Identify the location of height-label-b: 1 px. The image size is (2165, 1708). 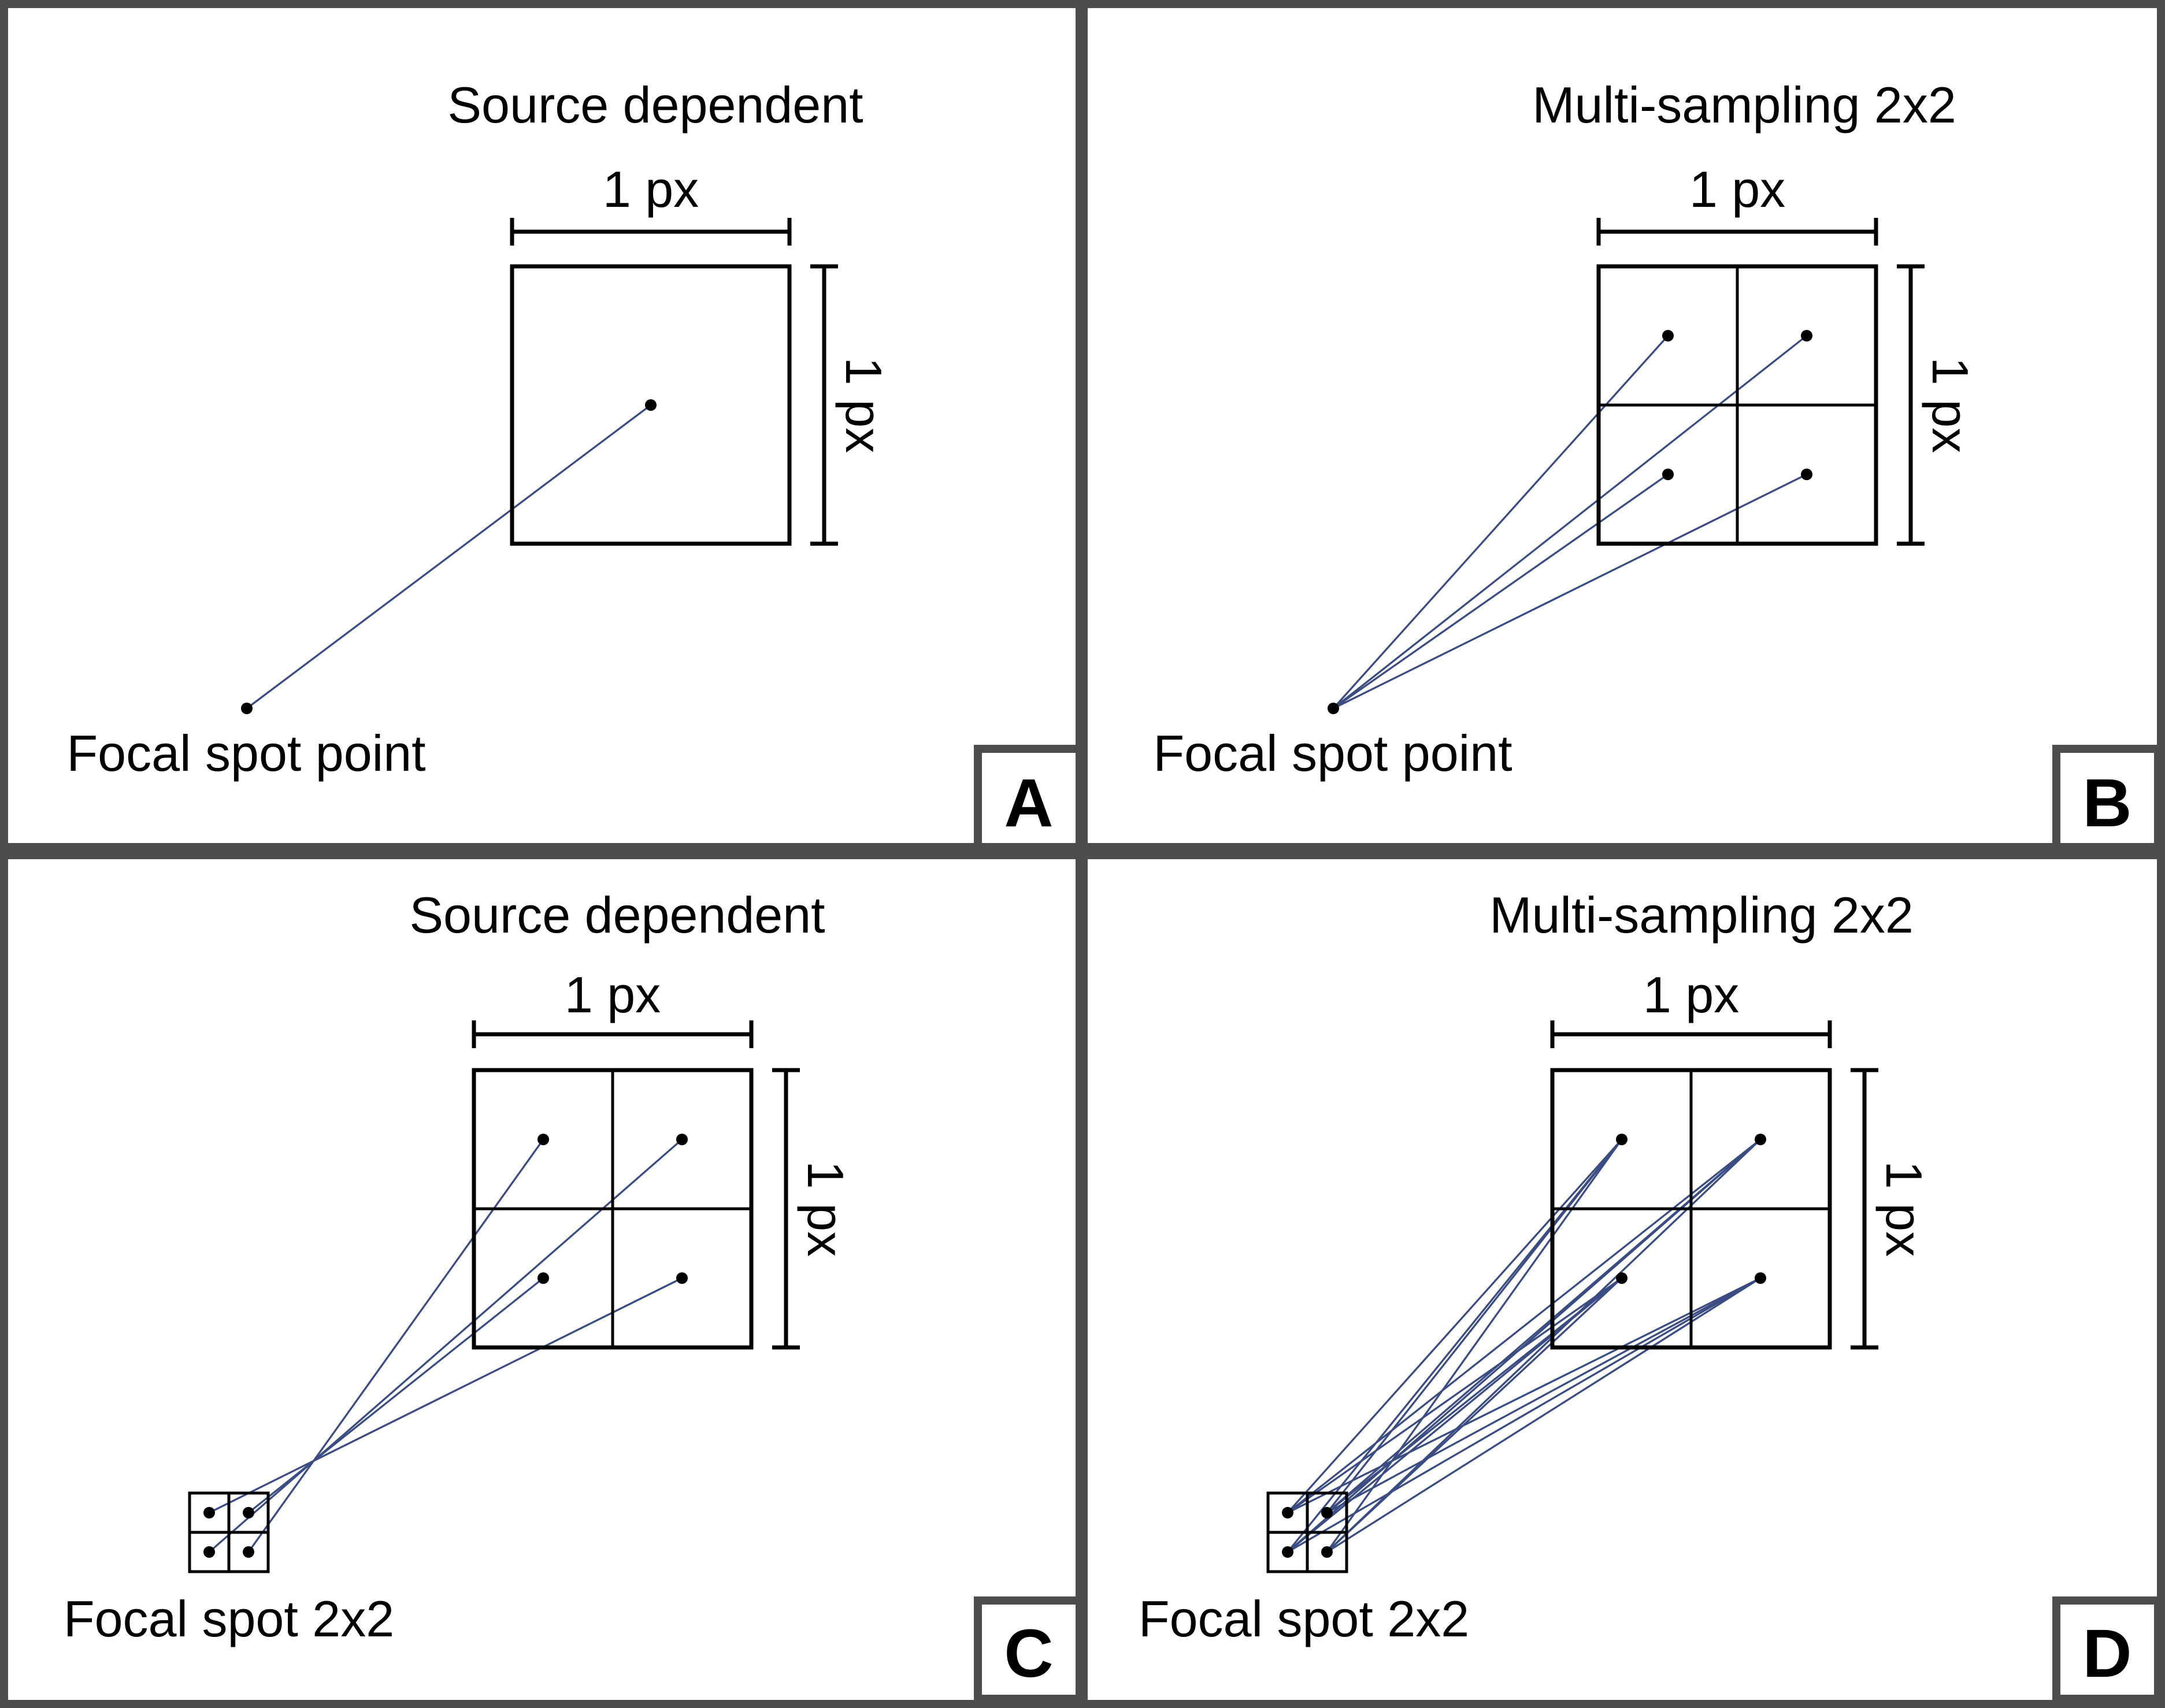
(1950, 405).